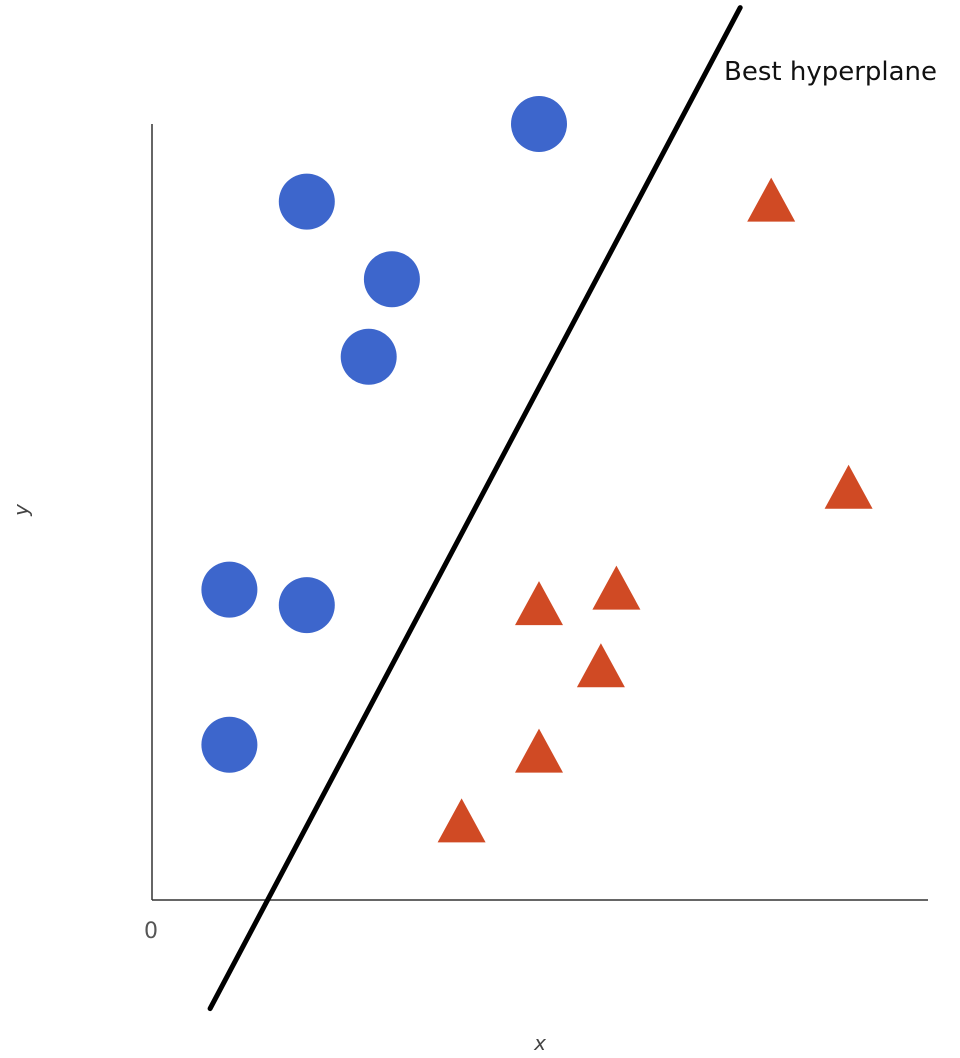 The width and height of the screenshot is (960, 1058). What do you see at coordinates (830, 72) in the screenshot?
I see `hyperplane-label: Best hyperplane` at bounding box center [830, 72].